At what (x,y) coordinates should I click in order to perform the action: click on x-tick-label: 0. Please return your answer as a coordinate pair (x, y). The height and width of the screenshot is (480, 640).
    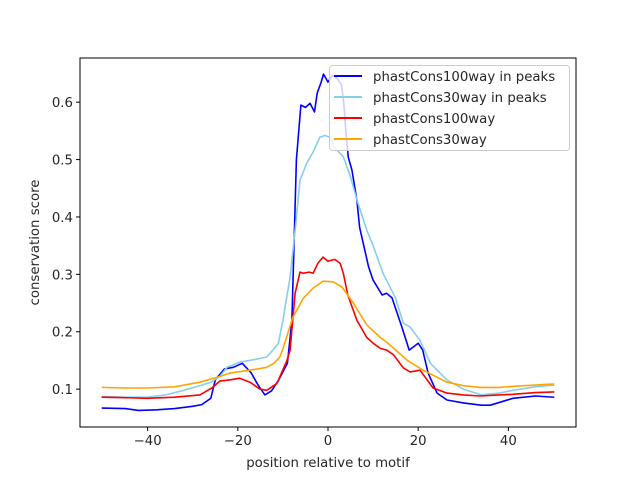
    Looking at the image, I should click on (328, 441).